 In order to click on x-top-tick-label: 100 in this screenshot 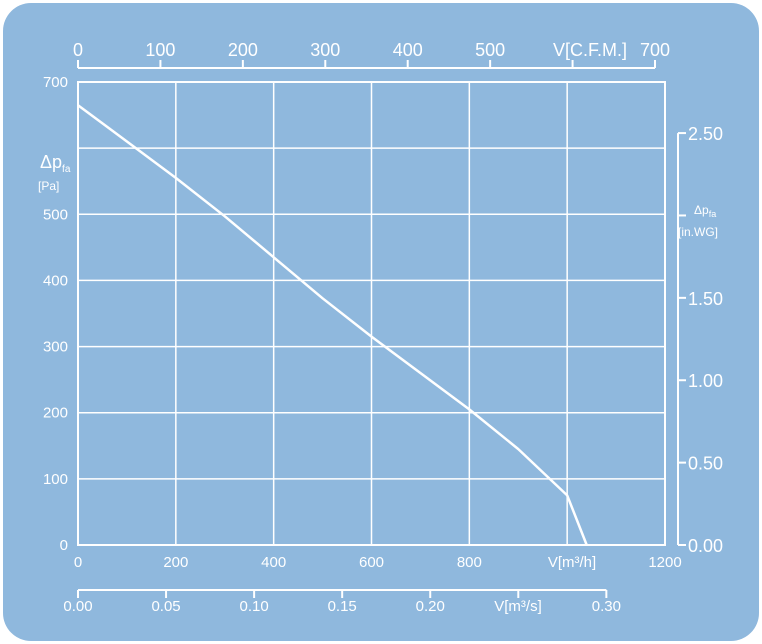, I will do `click(160, 50)`.